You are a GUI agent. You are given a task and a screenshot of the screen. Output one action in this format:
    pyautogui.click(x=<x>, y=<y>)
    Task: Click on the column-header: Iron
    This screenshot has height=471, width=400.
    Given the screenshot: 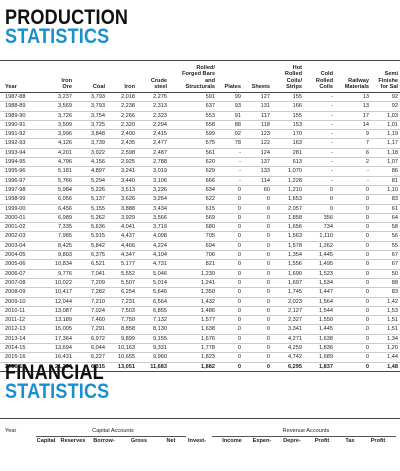 What is the action you would take?
    pyautogui.click(x=122, y=76)
    